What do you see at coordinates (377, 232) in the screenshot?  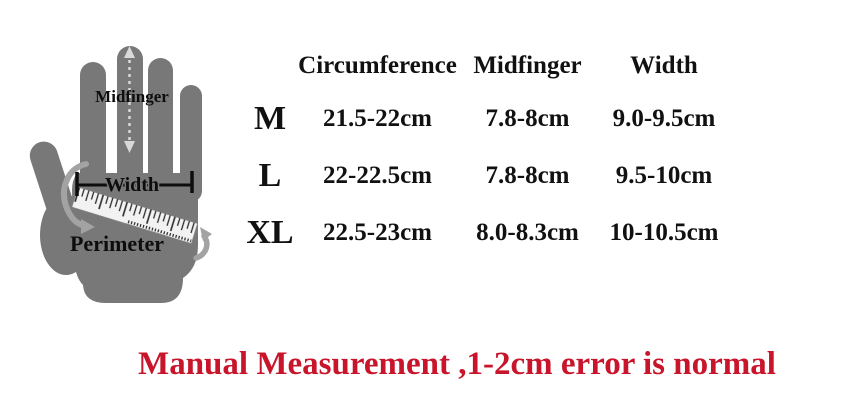 I see `xl-circumference-value: 22.5-23cm` at bounding box center [377, 232].